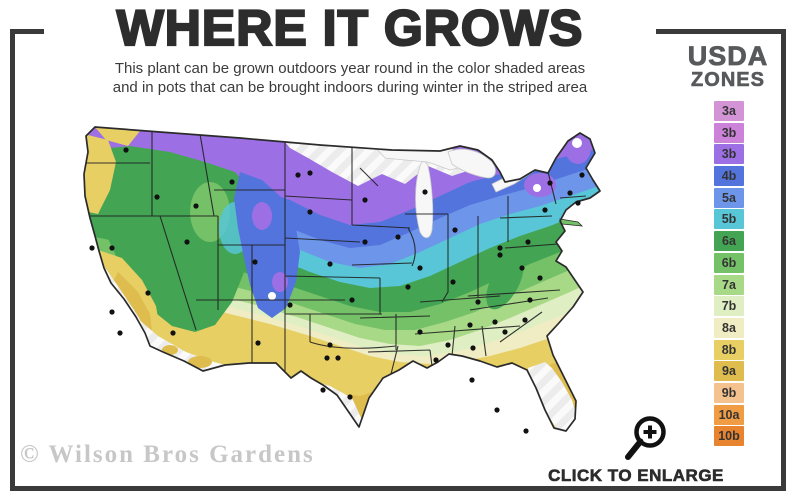 The width and height of the screenshot is (800, 500). I want to click on legend-zone-6b: 6b, so click(729, 262).